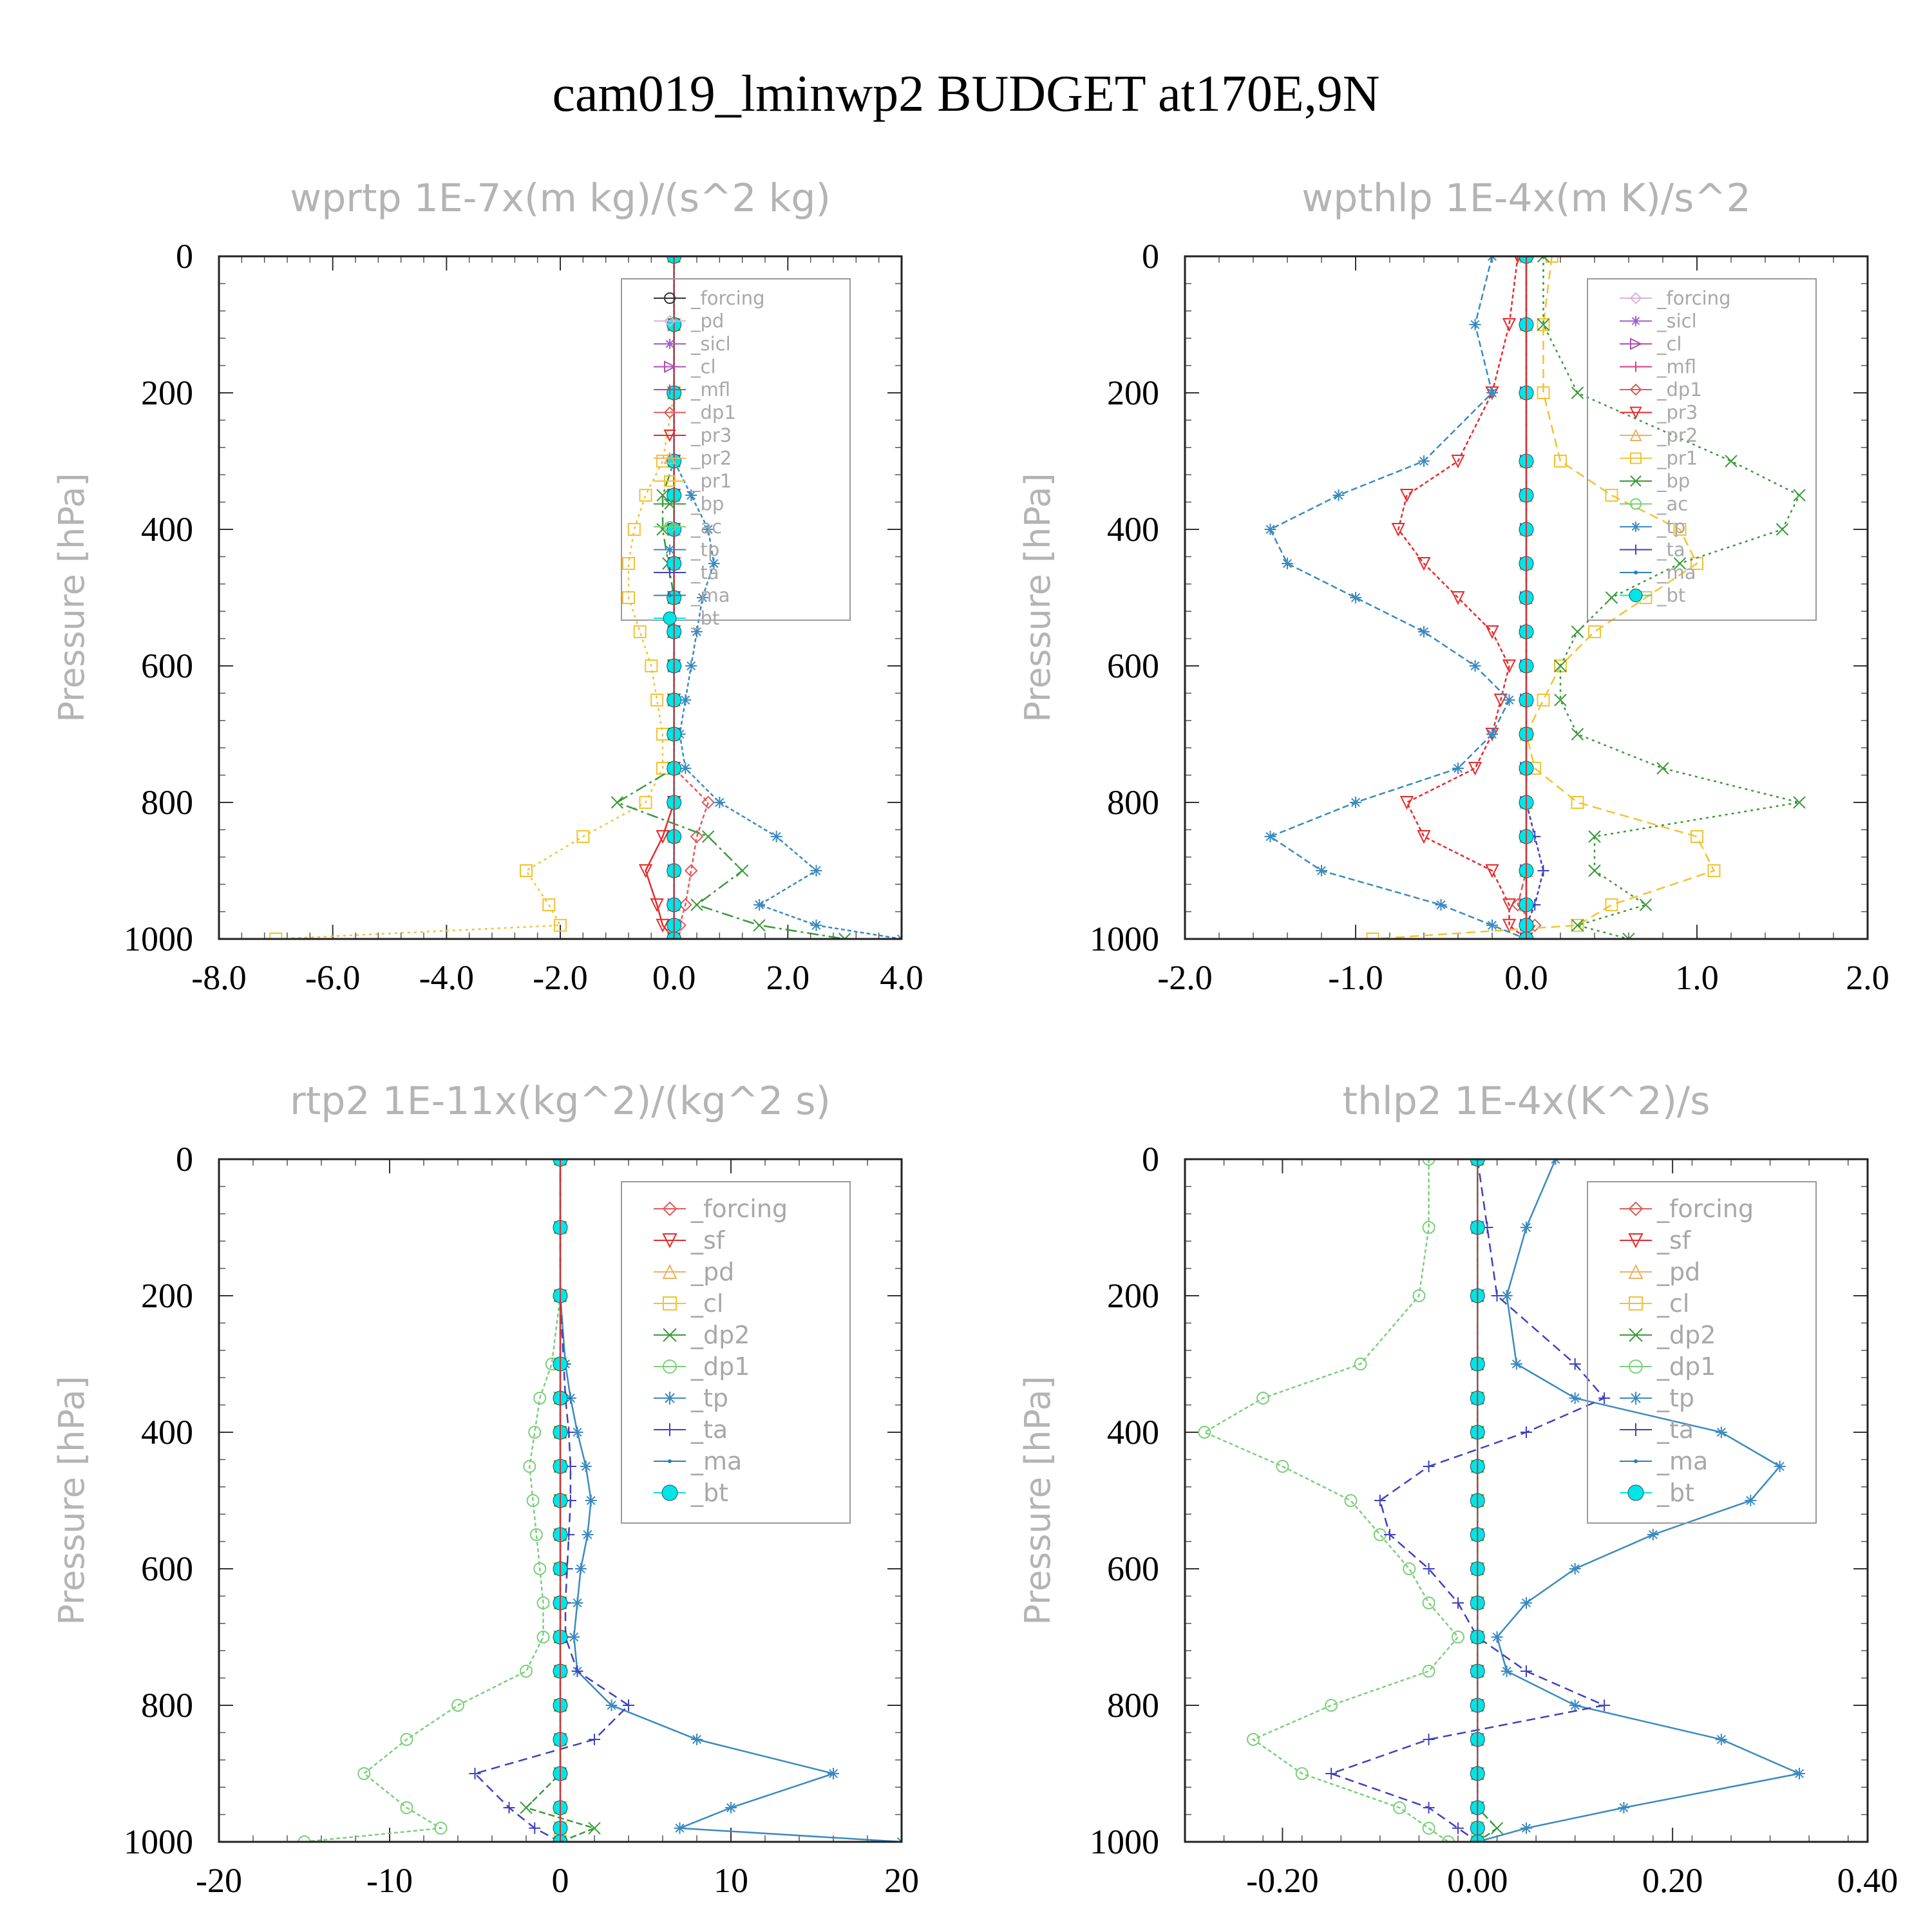 The image size is (1932, 1932). I want to click on legend-entry: _pr1, so click(711, 481).